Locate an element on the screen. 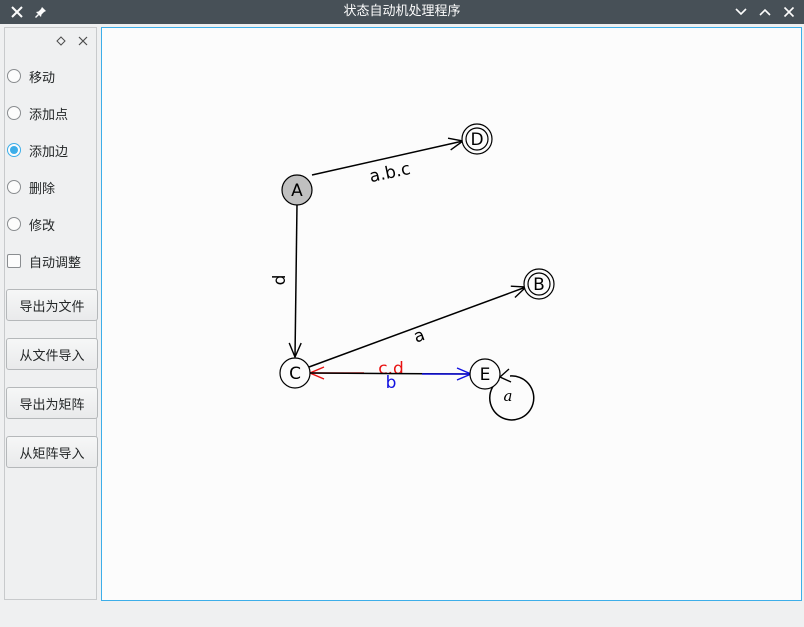  node-C: C is located at coordinates (295, 373).